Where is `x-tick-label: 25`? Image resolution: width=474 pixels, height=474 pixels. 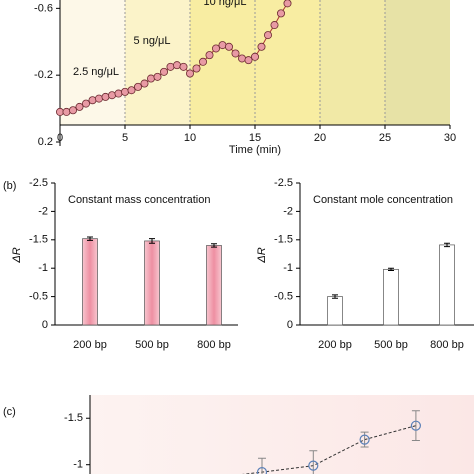 x-tick-label: 25 is located at coordinates (385, 138).